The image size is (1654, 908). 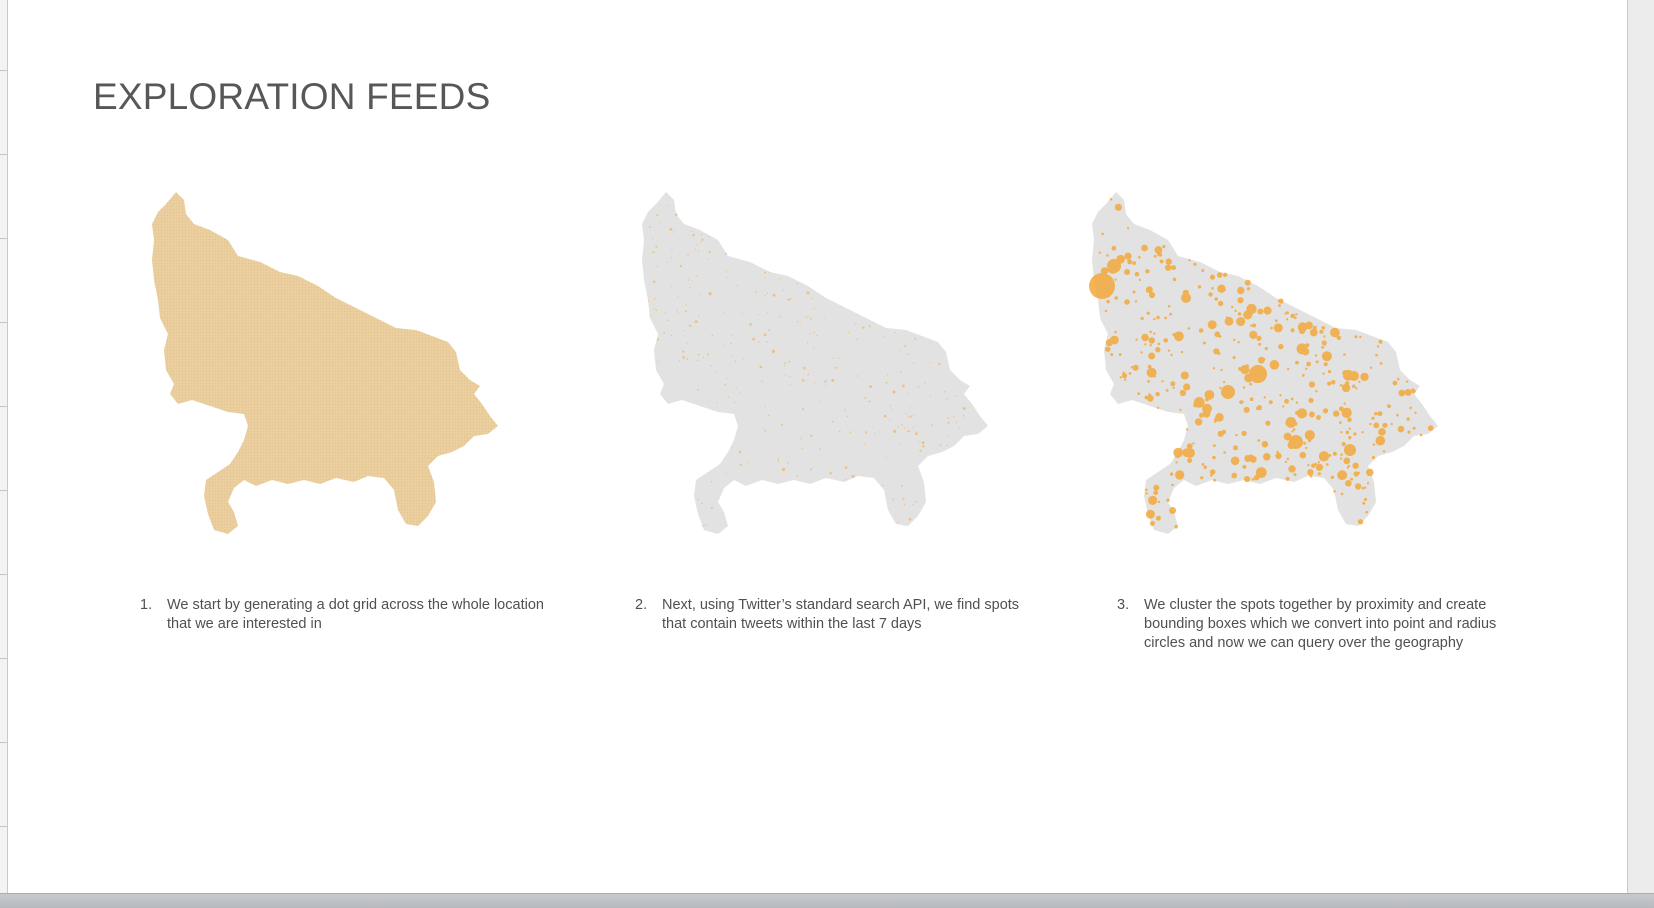 I want to click on map-clusters, so click(x=1273, y=370).